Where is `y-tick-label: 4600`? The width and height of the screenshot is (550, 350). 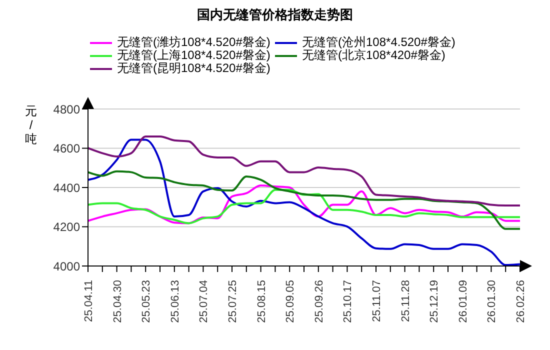 y-tick-label: 4600 is located at coordinates (66, 149).